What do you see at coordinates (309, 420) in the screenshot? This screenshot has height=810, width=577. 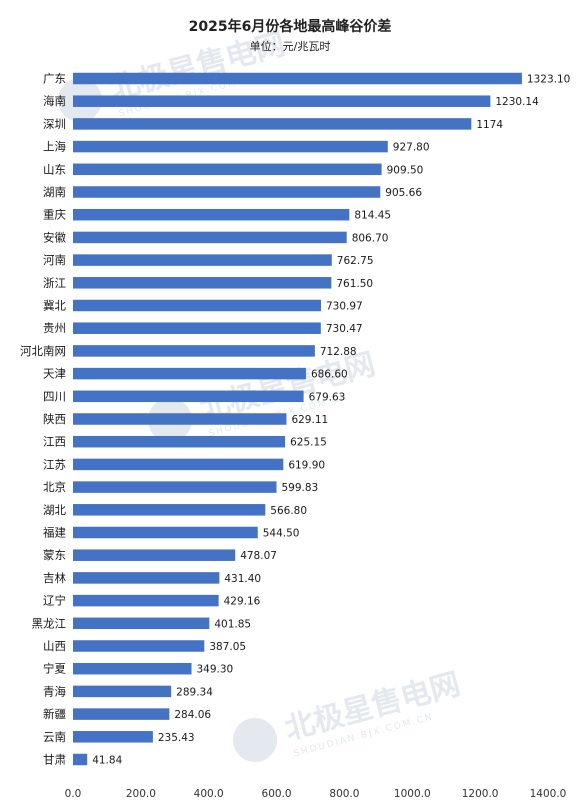 I see `value-label: 629.11` at bounding box center [309, 420].